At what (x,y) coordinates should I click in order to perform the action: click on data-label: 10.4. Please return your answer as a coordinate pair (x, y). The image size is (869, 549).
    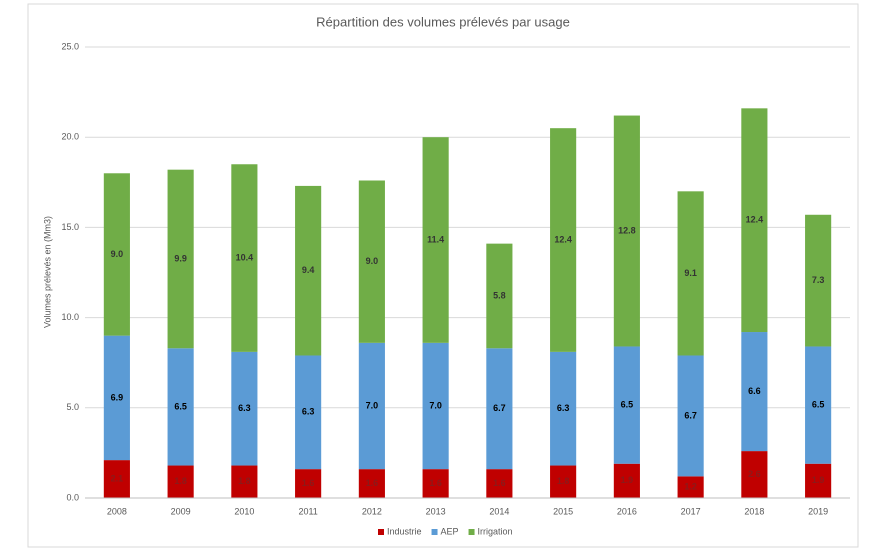
    Looking at the image, I should click on (245, 257).